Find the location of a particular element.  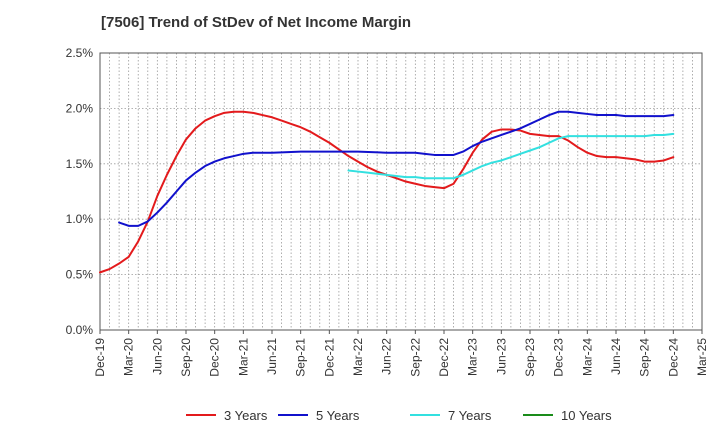

x-tick-label: Mar-20 is located at coordinates (129, 357).